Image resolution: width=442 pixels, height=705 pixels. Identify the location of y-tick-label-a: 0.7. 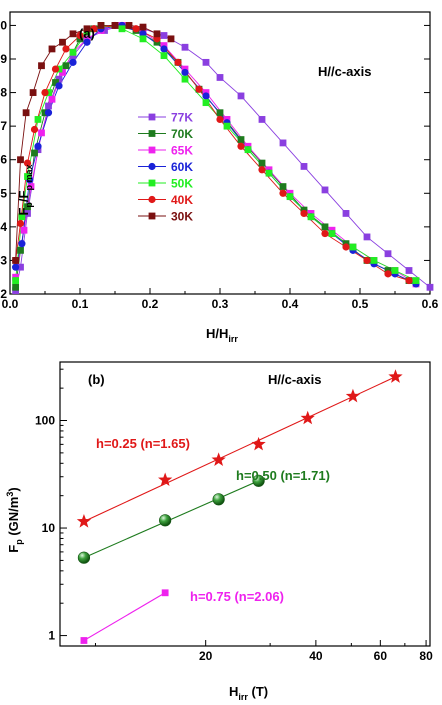
(3, 126).